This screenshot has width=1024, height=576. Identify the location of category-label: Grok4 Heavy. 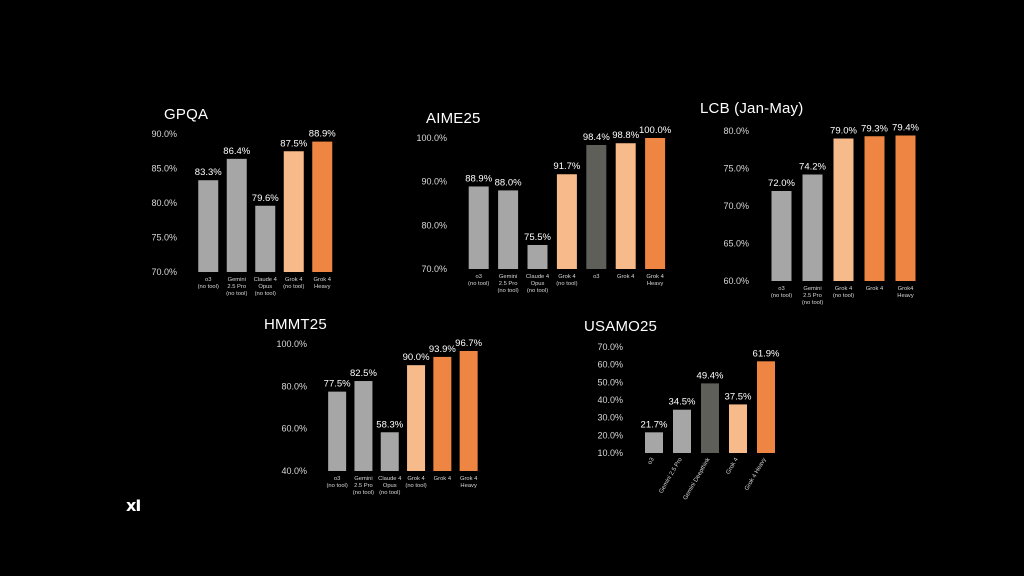
(905, 292).